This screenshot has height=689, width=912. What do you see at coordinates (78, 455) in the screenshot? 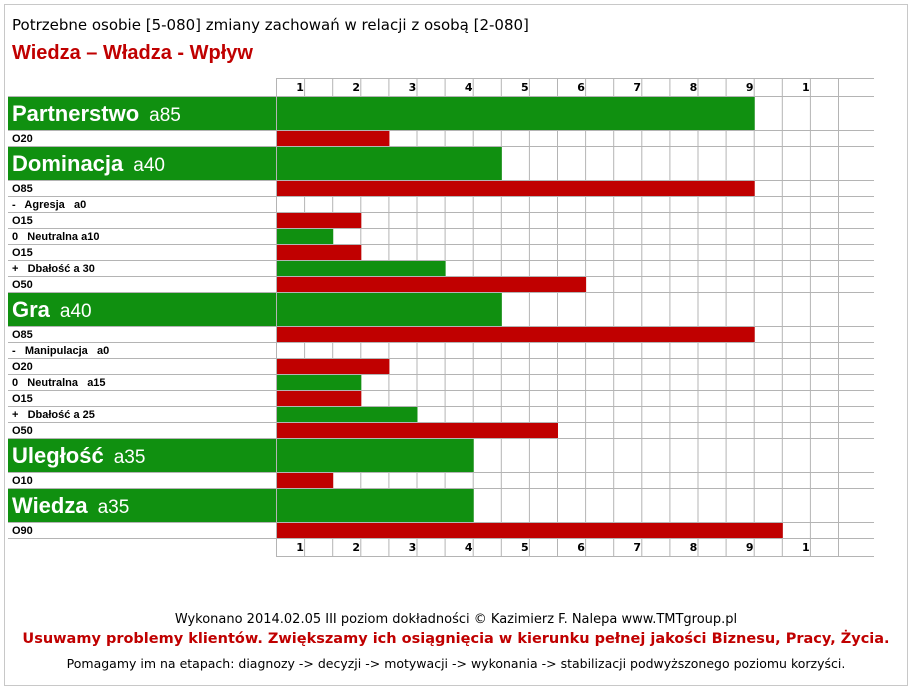
I see `section-label: Uległość a35` at bounding box center [78, 455].